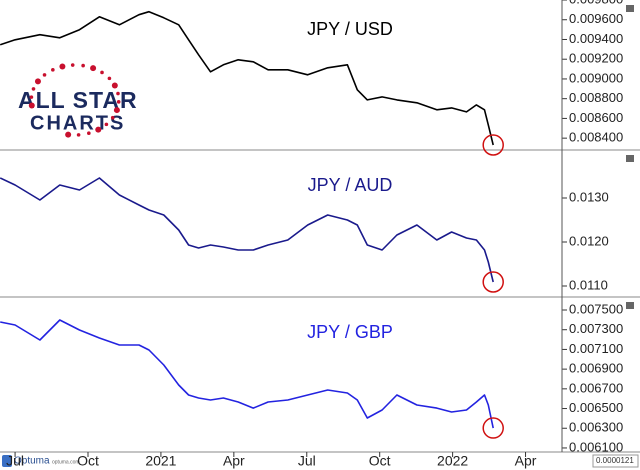 This screenshot has height=470, width=640. Describe the element at coordinates (596, 137) in the screenshot. I see `y-tick-label: 0.008400` at that location.